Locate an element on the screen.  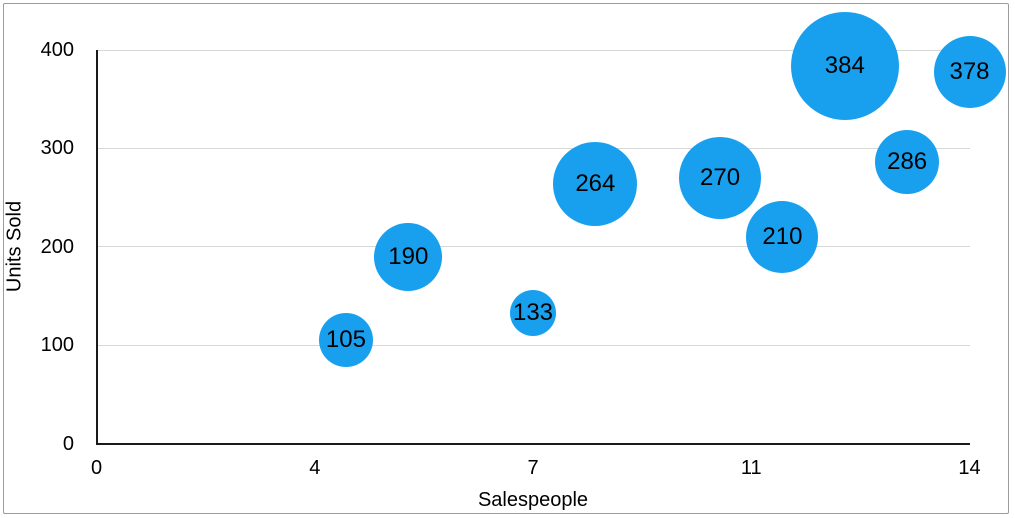
x-axis-title: Salespeople is located at coordinates (533, 500).